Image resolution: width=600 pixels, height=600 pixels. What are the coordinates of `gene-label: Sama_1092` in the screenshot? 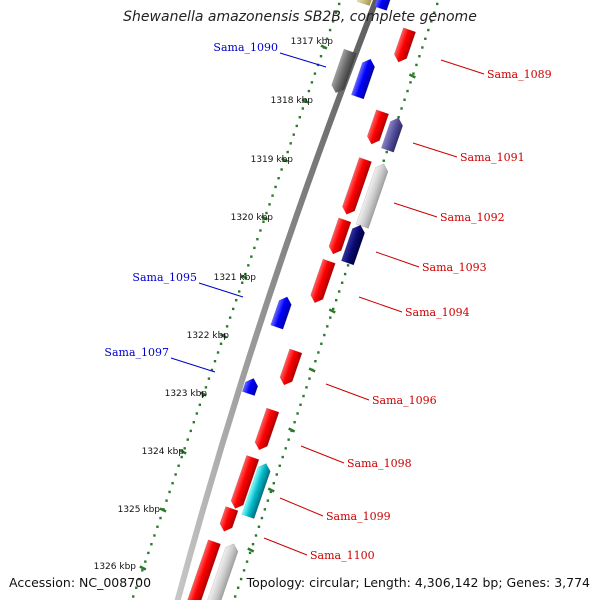 It's located at (472, 217).